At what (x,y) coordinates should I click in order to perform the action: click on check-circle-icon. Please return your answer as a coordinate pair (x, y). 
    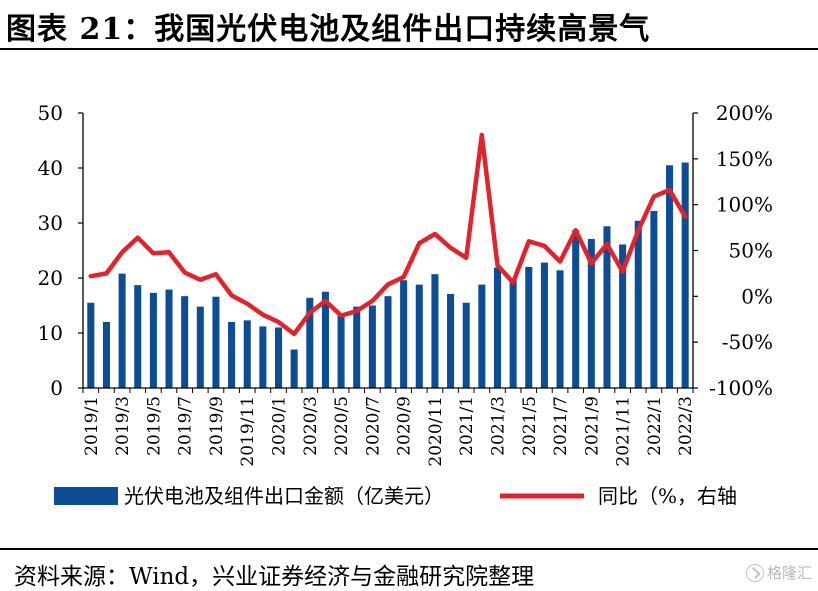
    Looking at the image, I should click on (755, 573).